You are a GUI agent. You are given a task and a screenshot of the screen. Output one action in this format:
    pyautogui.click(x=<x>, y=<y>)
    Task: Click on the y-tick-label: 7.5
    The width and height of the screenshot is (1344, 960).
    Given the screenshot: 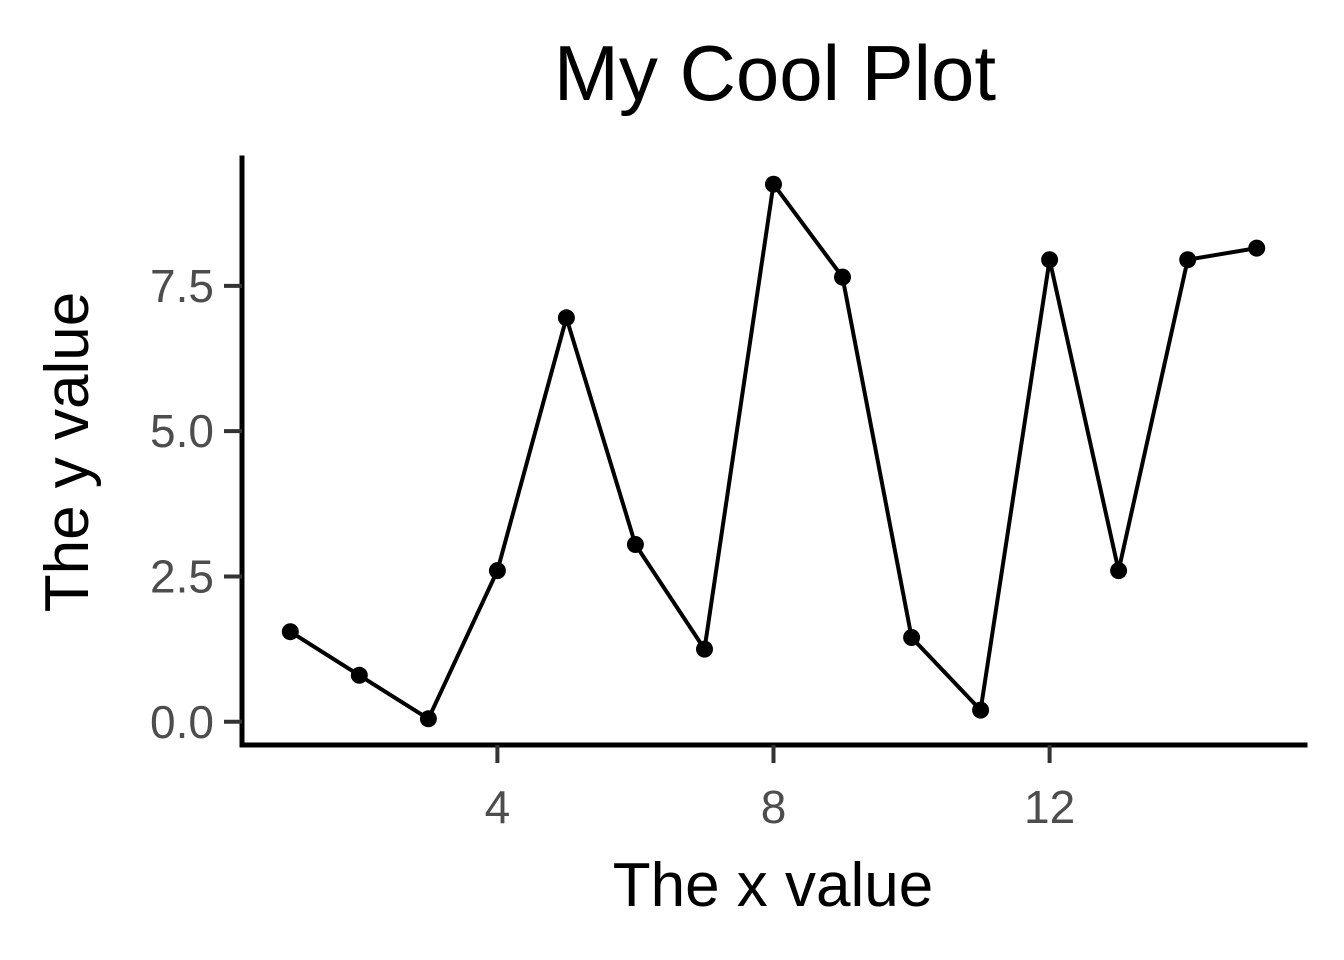 What is the action you would take?
    pyautogui.click(x=182, y=286)
    